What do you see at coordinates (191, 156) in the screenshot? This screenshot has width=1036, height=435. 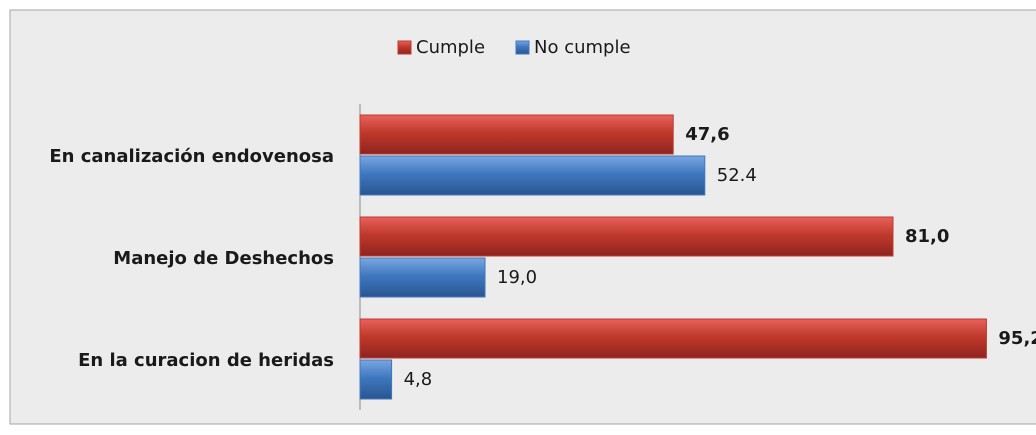 I see `category-label: En canalización endovenosa` at bounding box center [191, 156].